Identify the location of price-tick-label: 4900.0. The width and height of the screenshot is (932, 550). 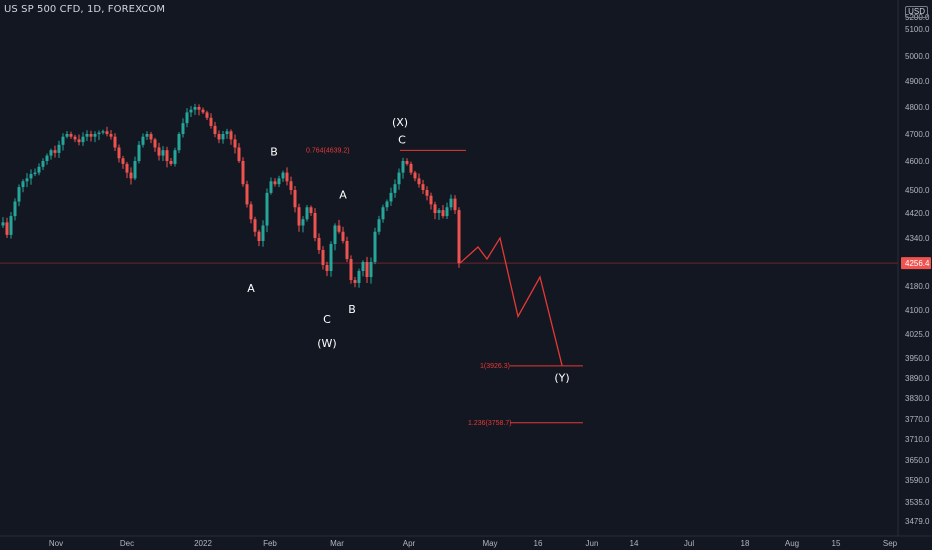
(917, 81).